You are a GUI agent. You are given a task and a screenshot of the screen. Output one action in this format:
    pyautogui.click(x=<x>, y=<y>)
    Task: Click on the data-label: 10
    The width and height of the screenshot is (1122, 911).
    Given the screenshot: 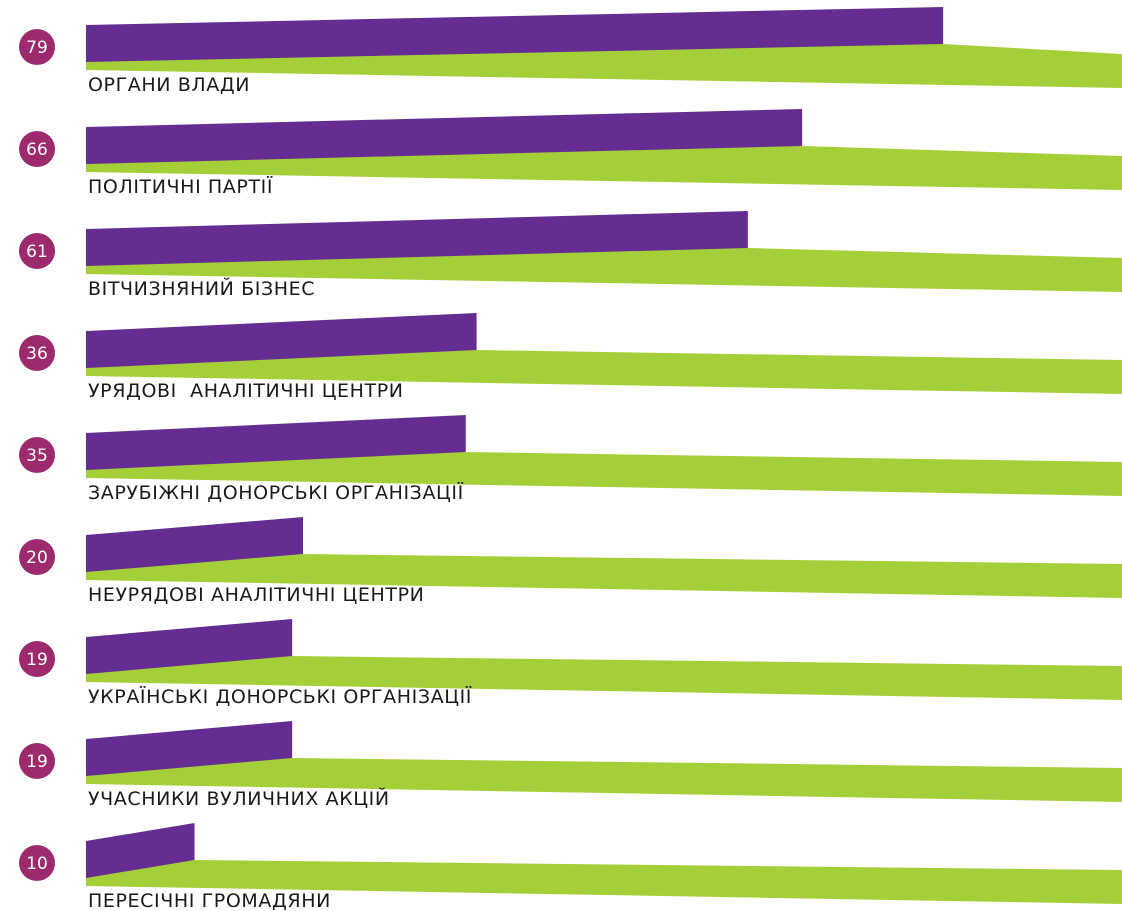 What is the action you would take?
    pyautogui.click(x=37, y=864)
    